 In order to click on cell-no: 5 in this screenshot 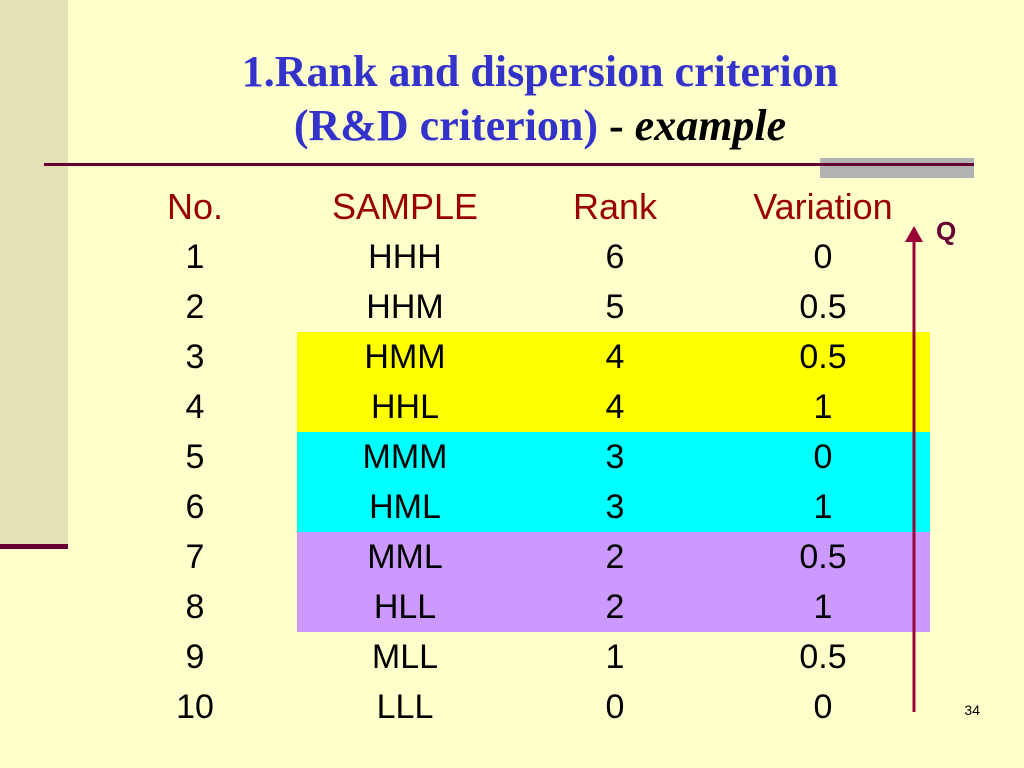, I will do `click(195, 457)`.